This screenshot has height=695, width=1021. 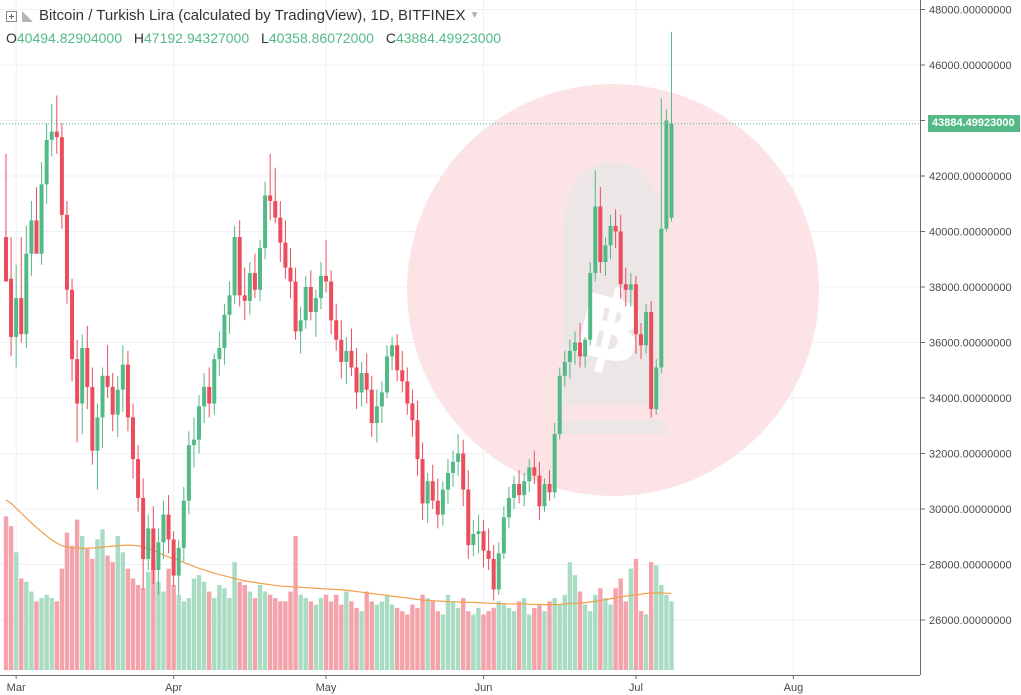 What do you see at coordinates (448, 38) in the screenshot?
I see `close-value: 43884.49923000` at bounding box center [448, 38].